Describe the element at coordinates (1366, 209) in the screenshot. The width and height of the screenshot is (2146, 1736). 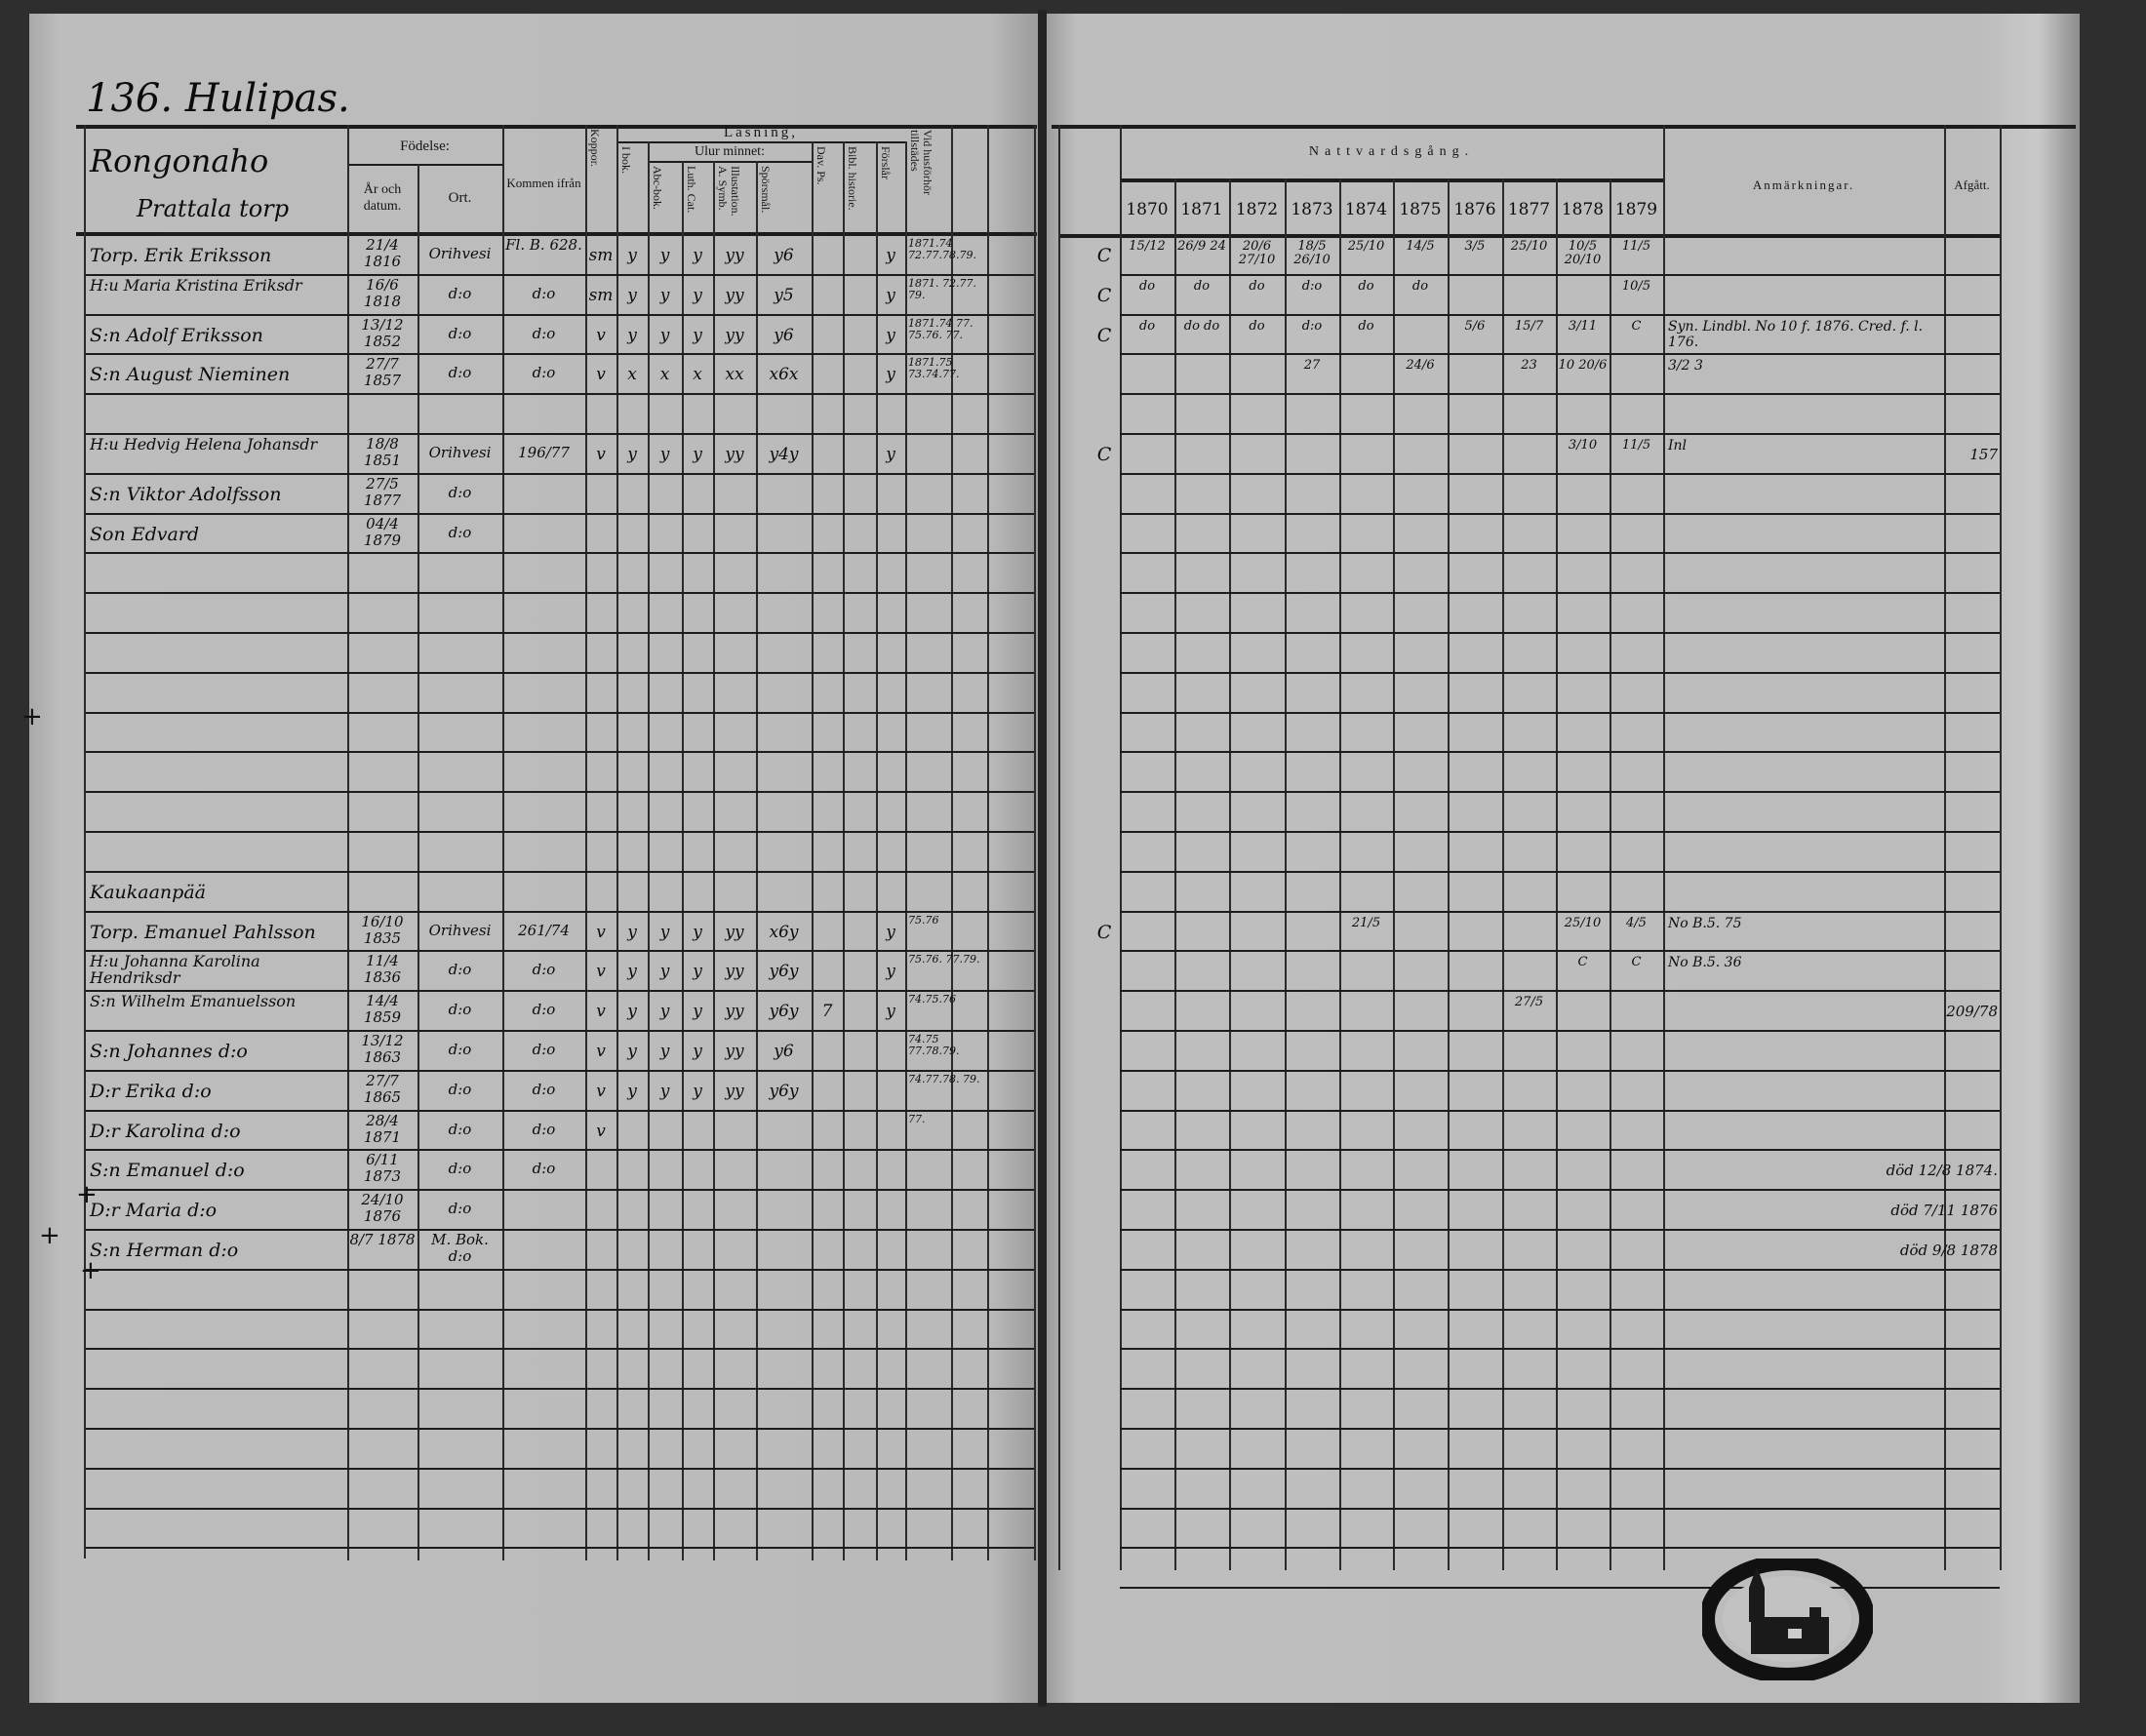
I see `year-header-1874: 1874` at that location.